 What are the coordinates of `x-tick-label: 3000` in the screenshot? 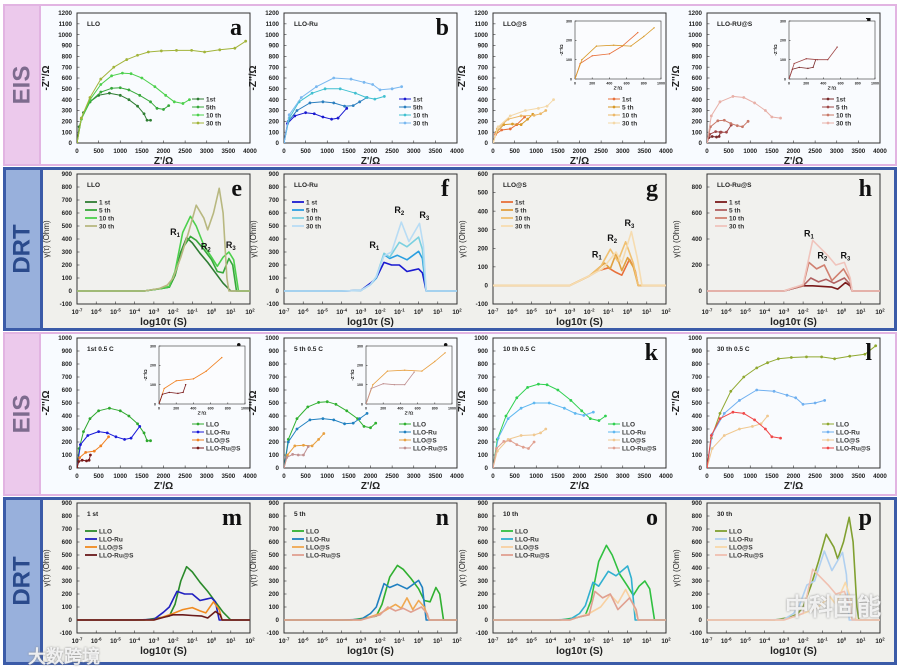 It's located at (207, 151).